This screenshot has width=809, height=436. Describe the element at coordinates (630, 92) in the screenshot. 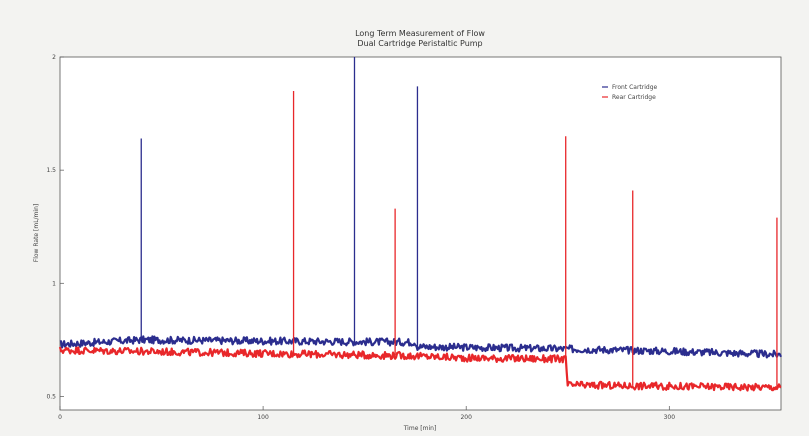

I see `legend: Front Cartridge Rear Cartridge` at that location.